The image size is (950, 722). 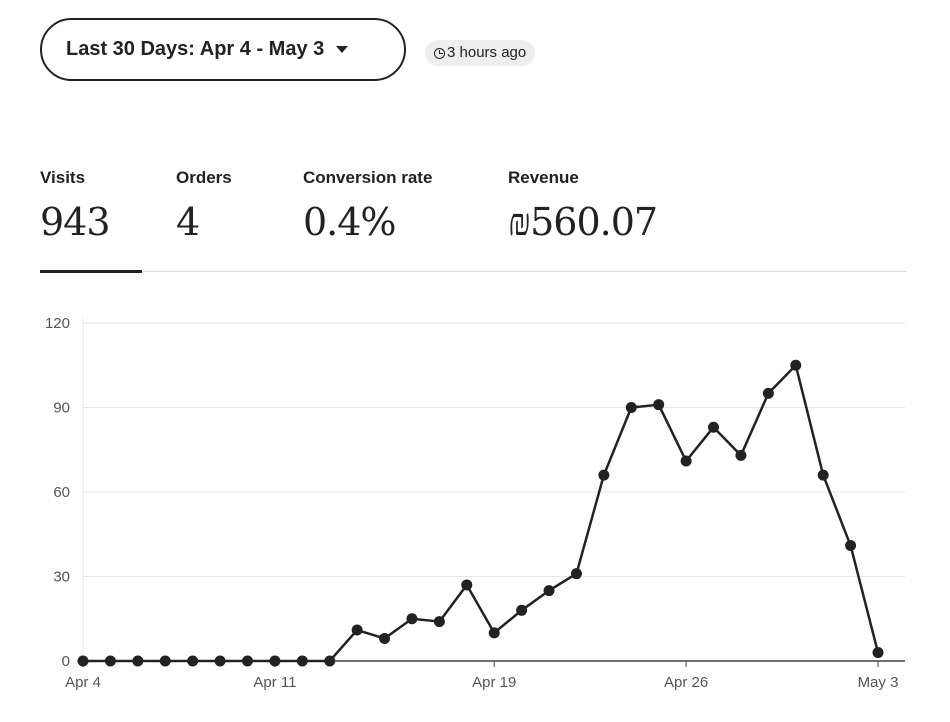 I want to click on metric-visits: Visits 943, so click(x=75, y=206).